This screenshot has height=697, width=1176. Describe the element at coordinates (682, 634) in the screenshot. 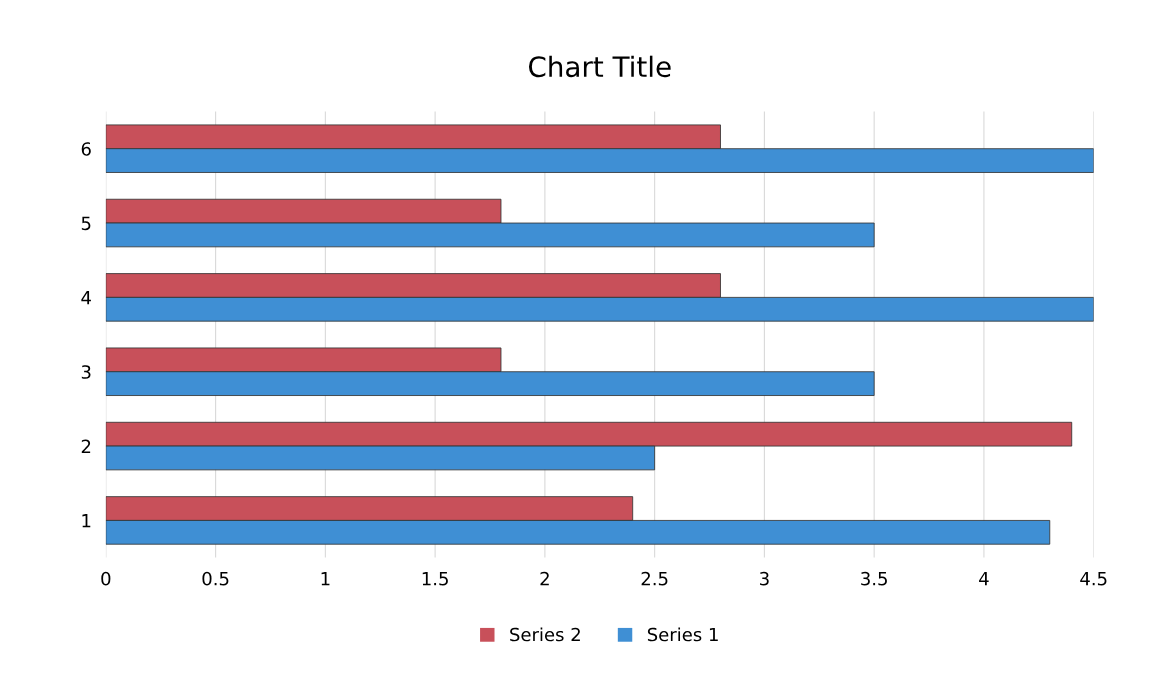

I see `legend-label: Series 1` at that location.